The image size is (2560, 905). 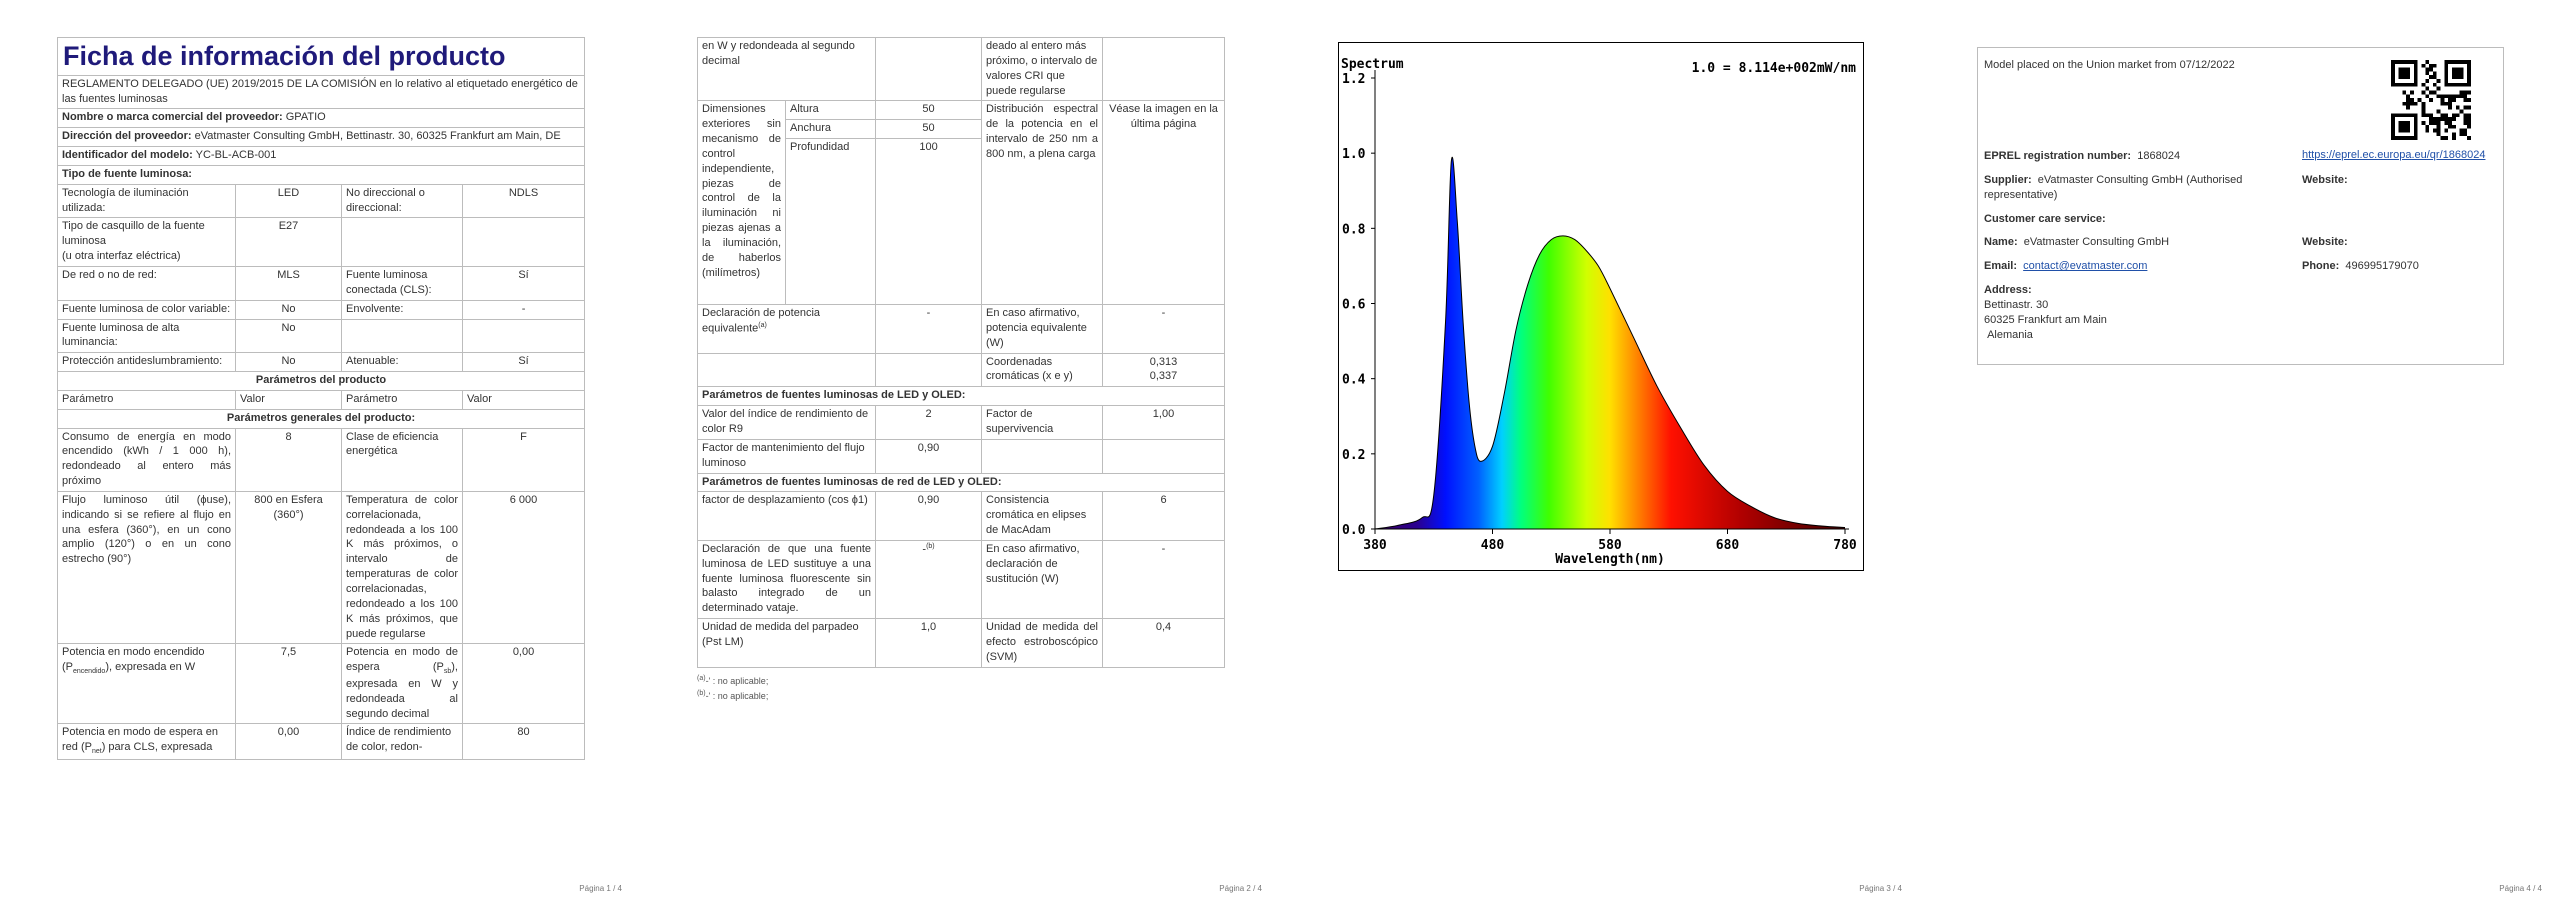 I want to click on care-address-line-1: Bettinastr. 30, so click(x=2016, y=304).